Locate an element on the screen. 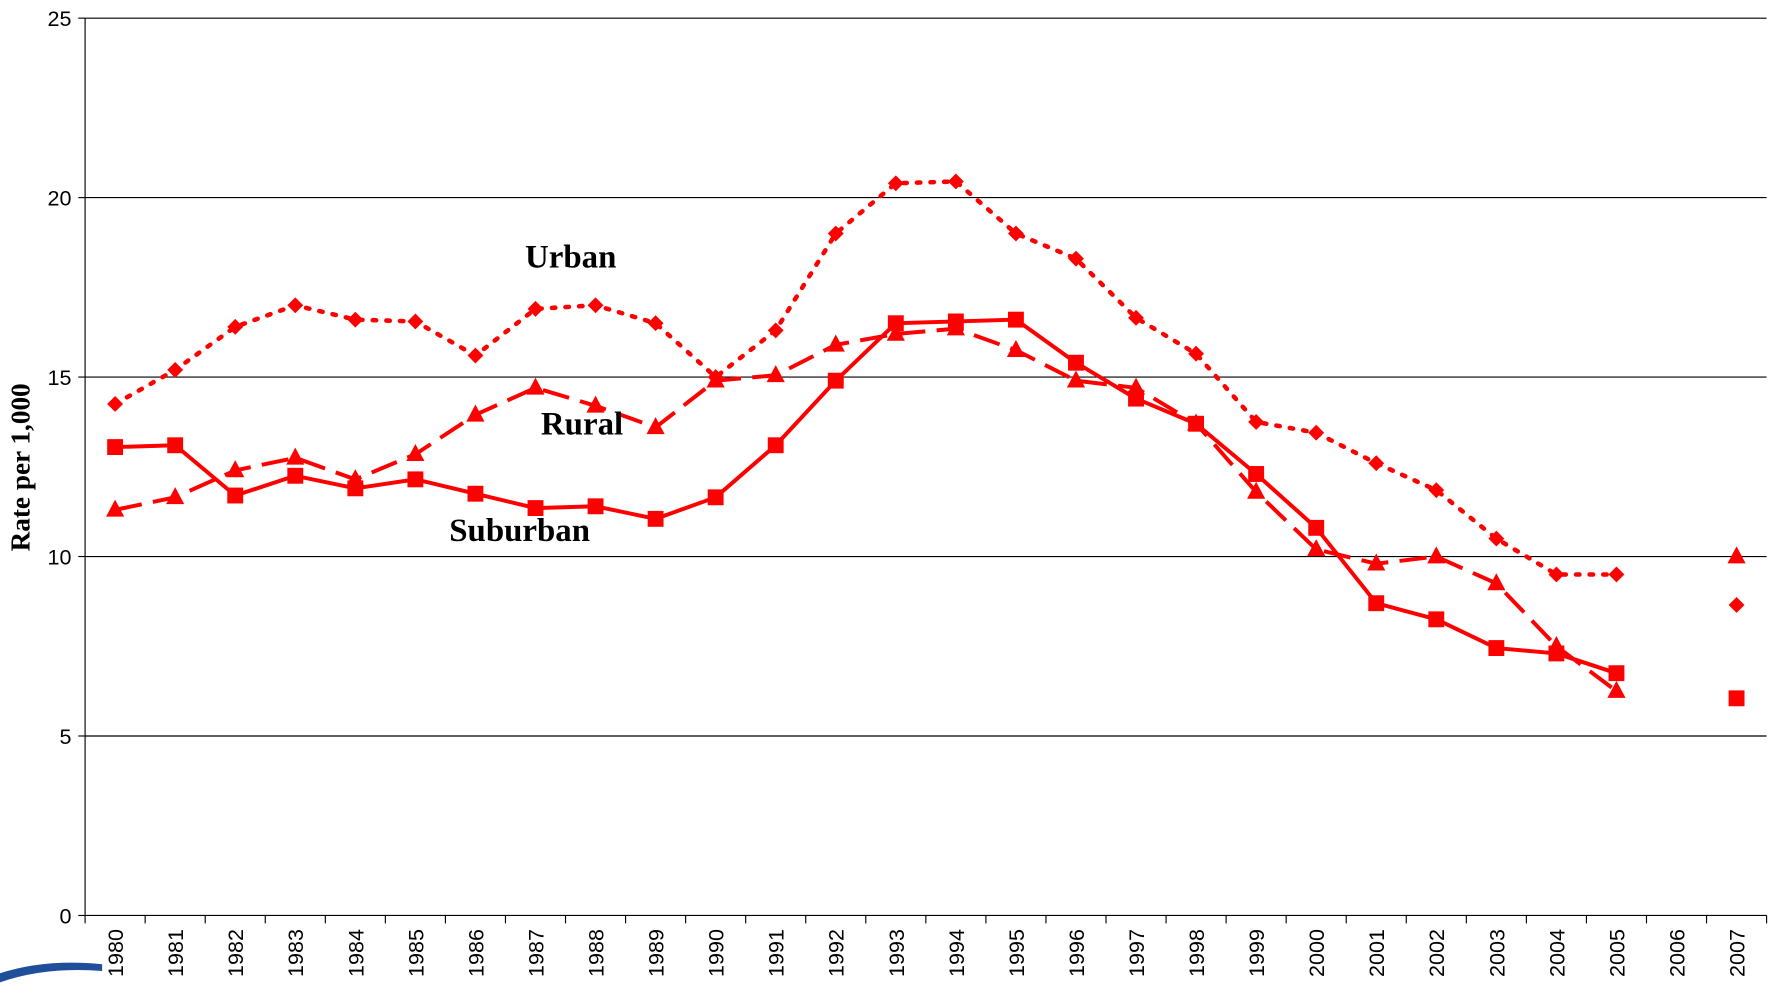 This screenshot has height=996, width=1770. x-tick-label: 1994 is located at coordinates (956, 953).